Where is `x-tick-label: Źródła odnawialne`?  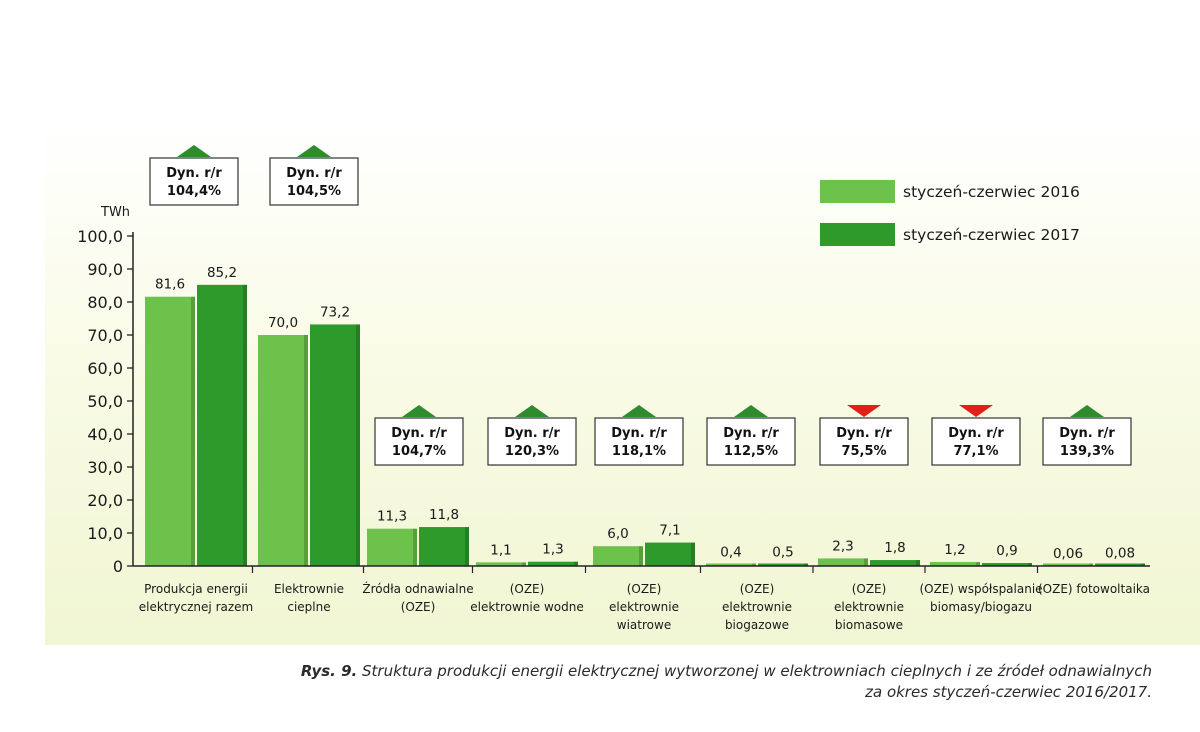
x-tick-label: Źródła odnawialne is located at coordinates (417, 588).